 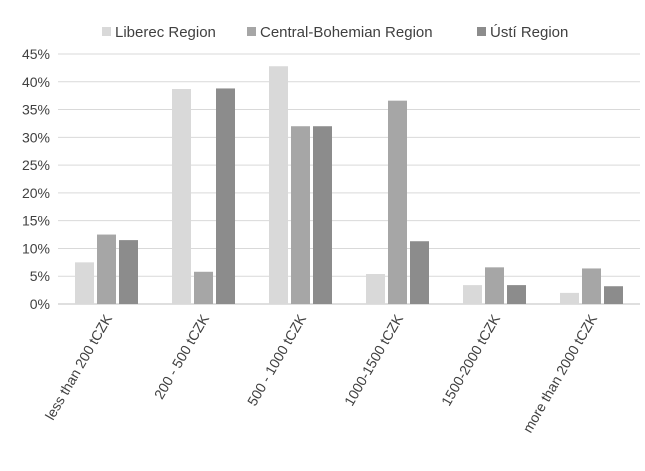 I want to click on y-tick-label: 20%, so click(x=36, y=193).